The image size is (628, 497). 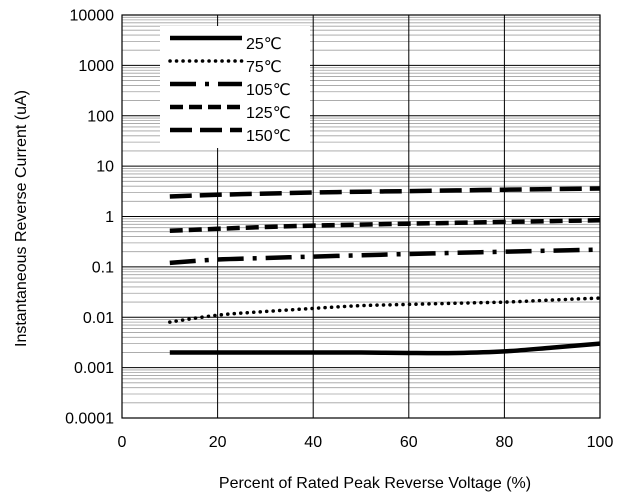 What do you see at coordinates (109, 217) in the screenshot?
I see `y-tick-label: 1` at bounding box center [109, 217].